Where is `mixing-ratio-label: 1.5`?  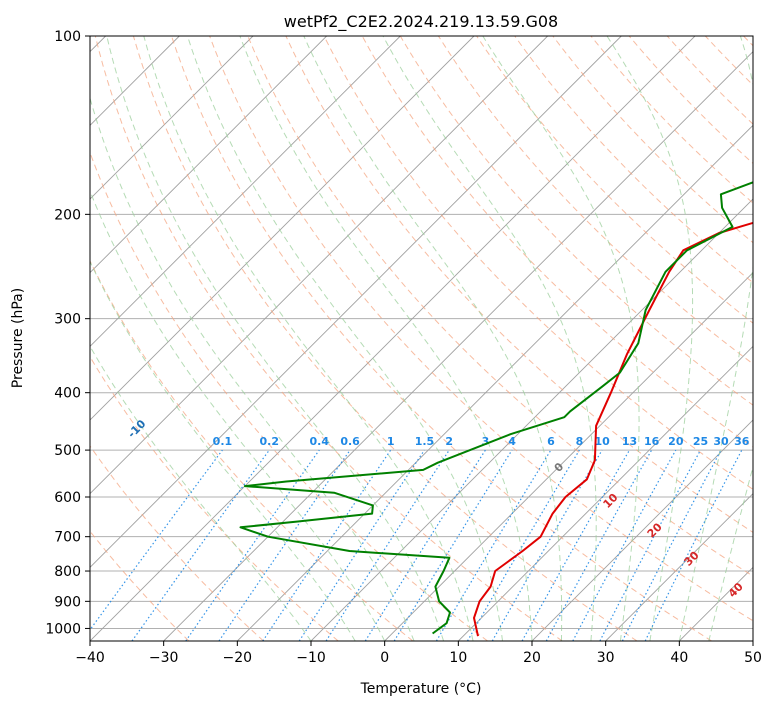 mixing-ratio-label: 1.5 is located at coordinates (425, 441).